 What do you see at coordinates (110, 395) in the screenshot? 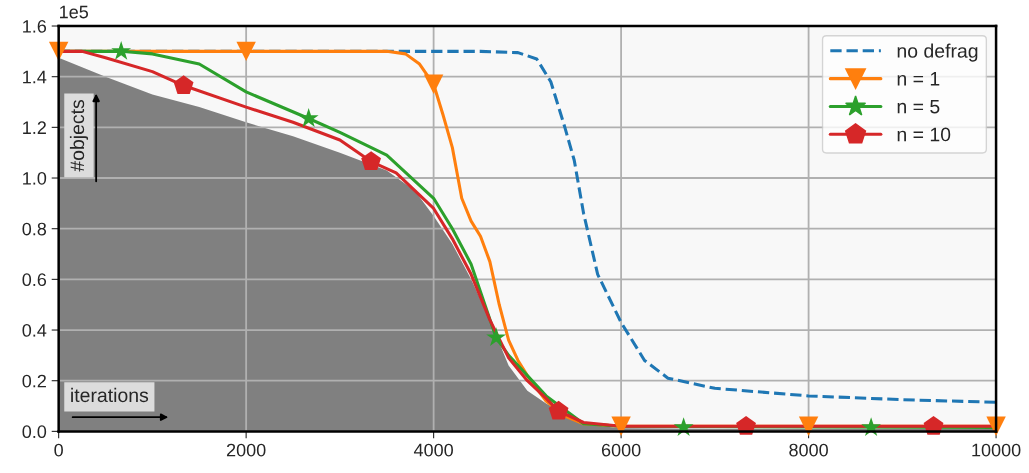
I see `x-axis-title: iterations` at bounding box center [110, 395].